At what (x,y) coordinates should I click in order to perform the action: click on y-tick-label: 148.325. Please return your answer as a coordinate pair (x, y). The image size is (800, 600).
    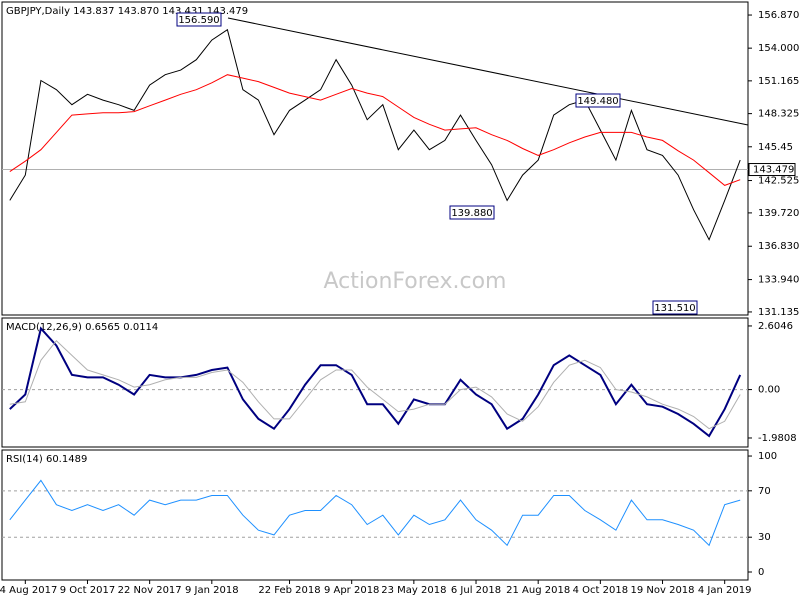
    Looking at the image, I should click on (778, 114).